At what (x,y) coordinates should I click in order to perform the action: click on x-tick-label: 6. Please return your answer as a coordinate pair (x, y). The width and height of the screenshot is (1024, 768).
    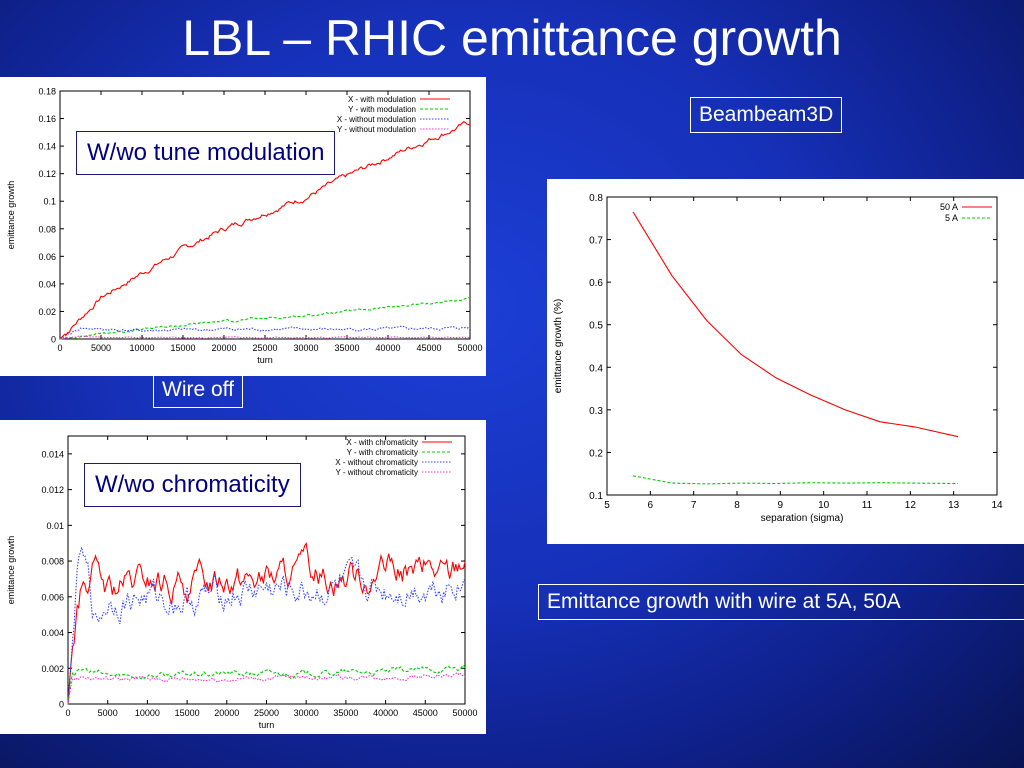
    Looking at the image, I should click on (651, 505).